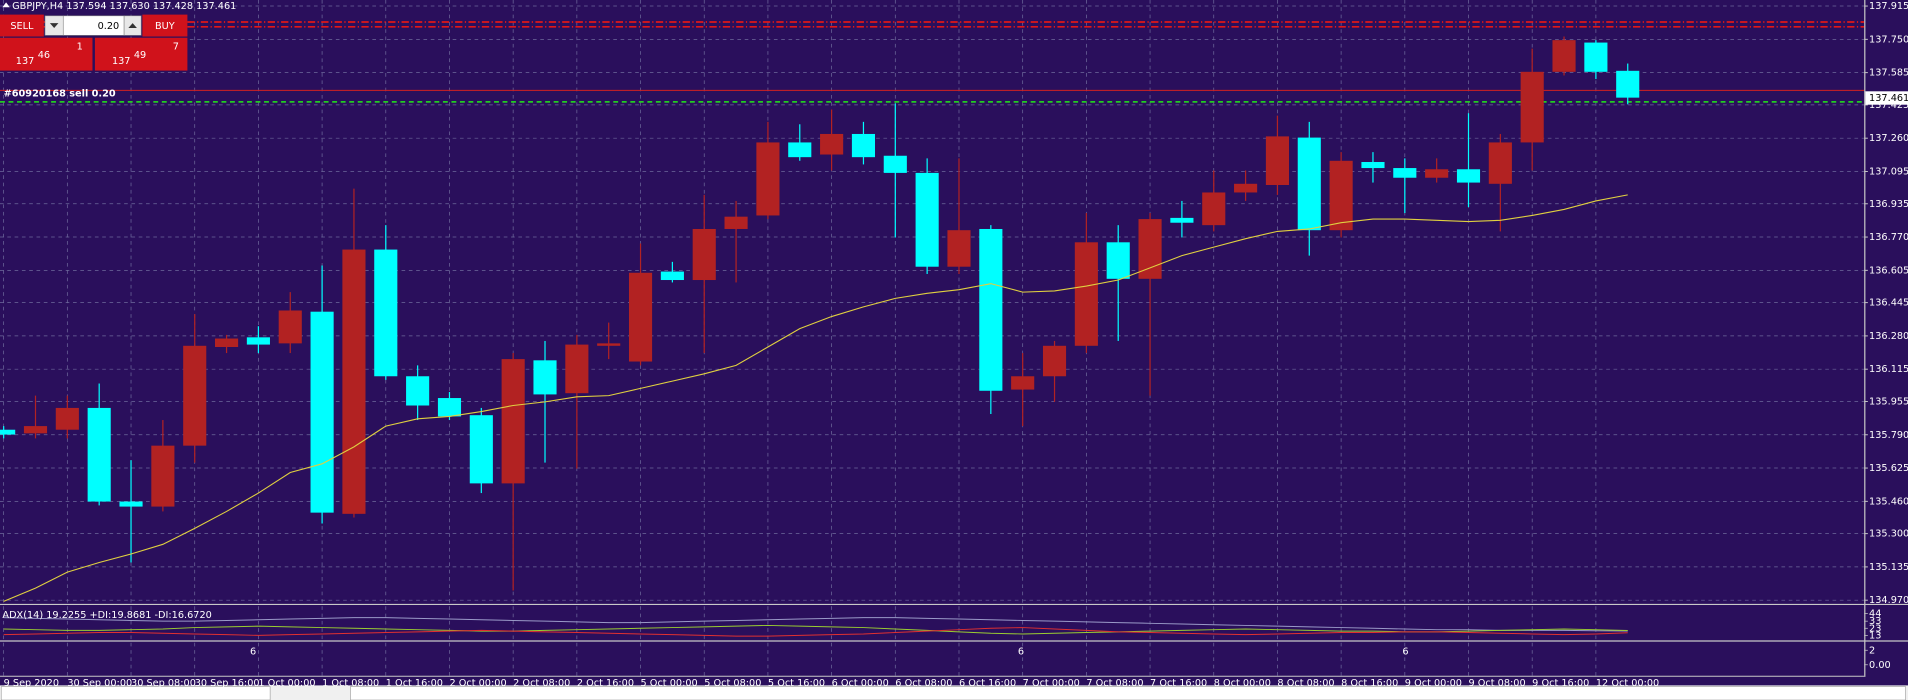  What do you see at coordinates (1875, 613) in the screenshot?
I see `adx-tick-label: 44` at bounding box center [1875, 613].